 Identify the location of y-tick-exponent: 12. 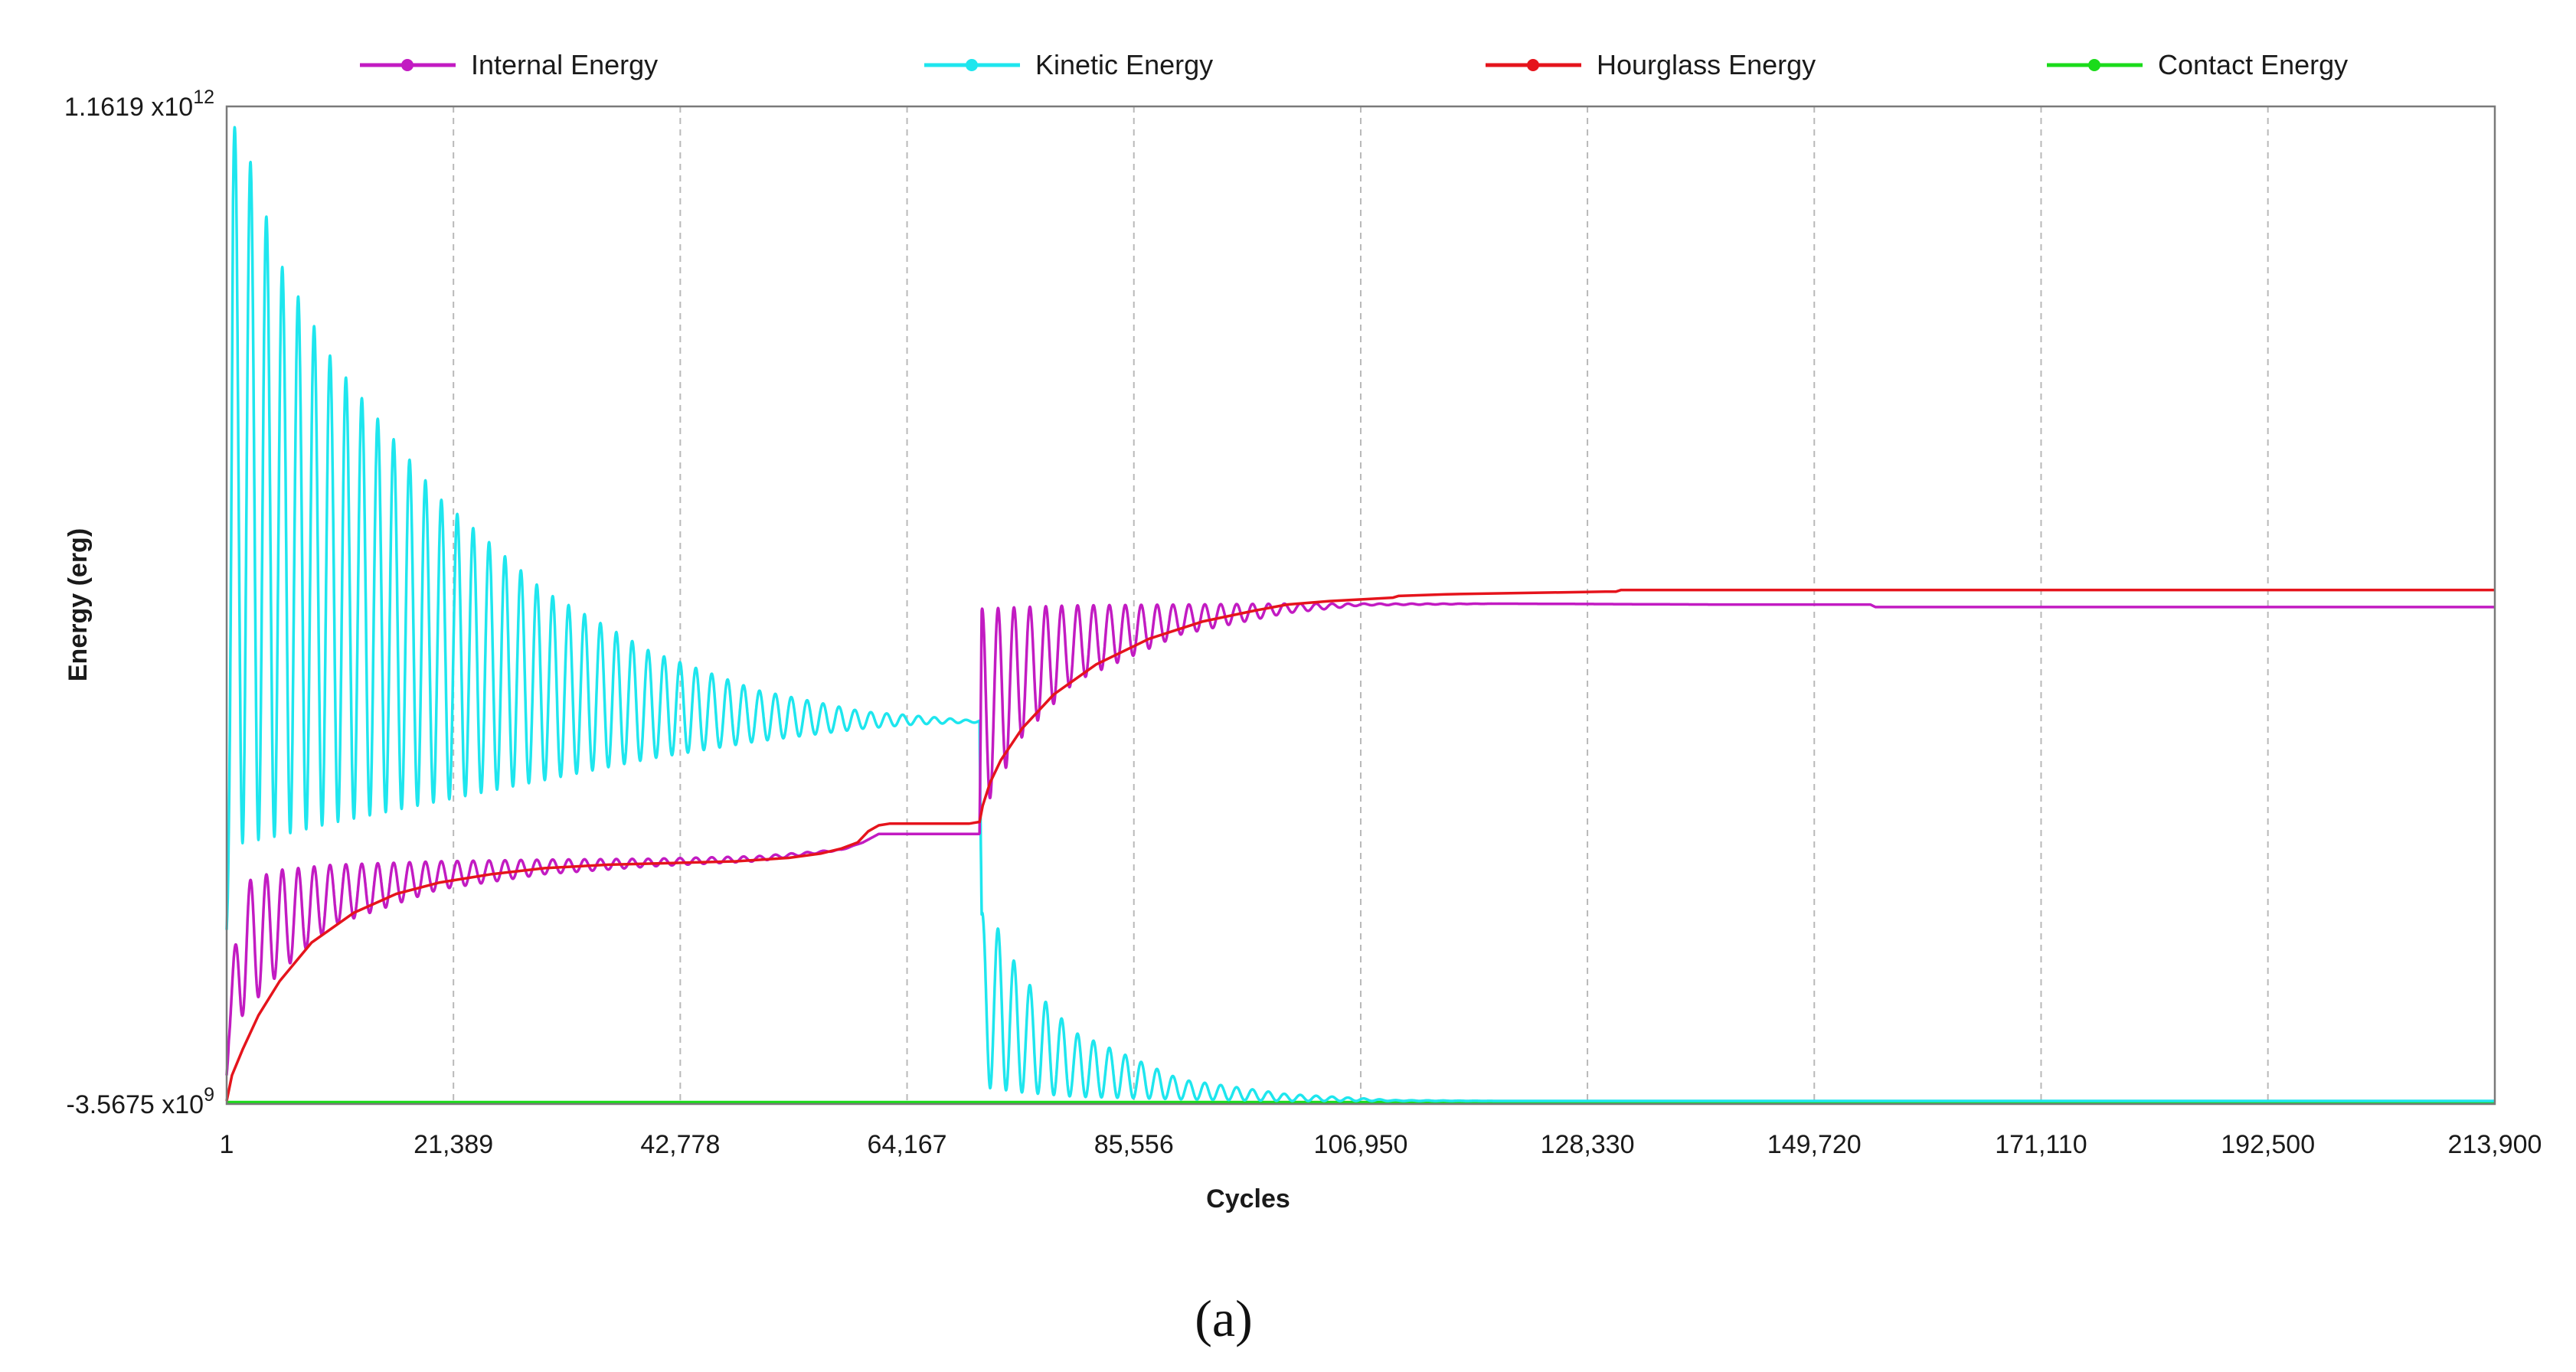
(203, 97).